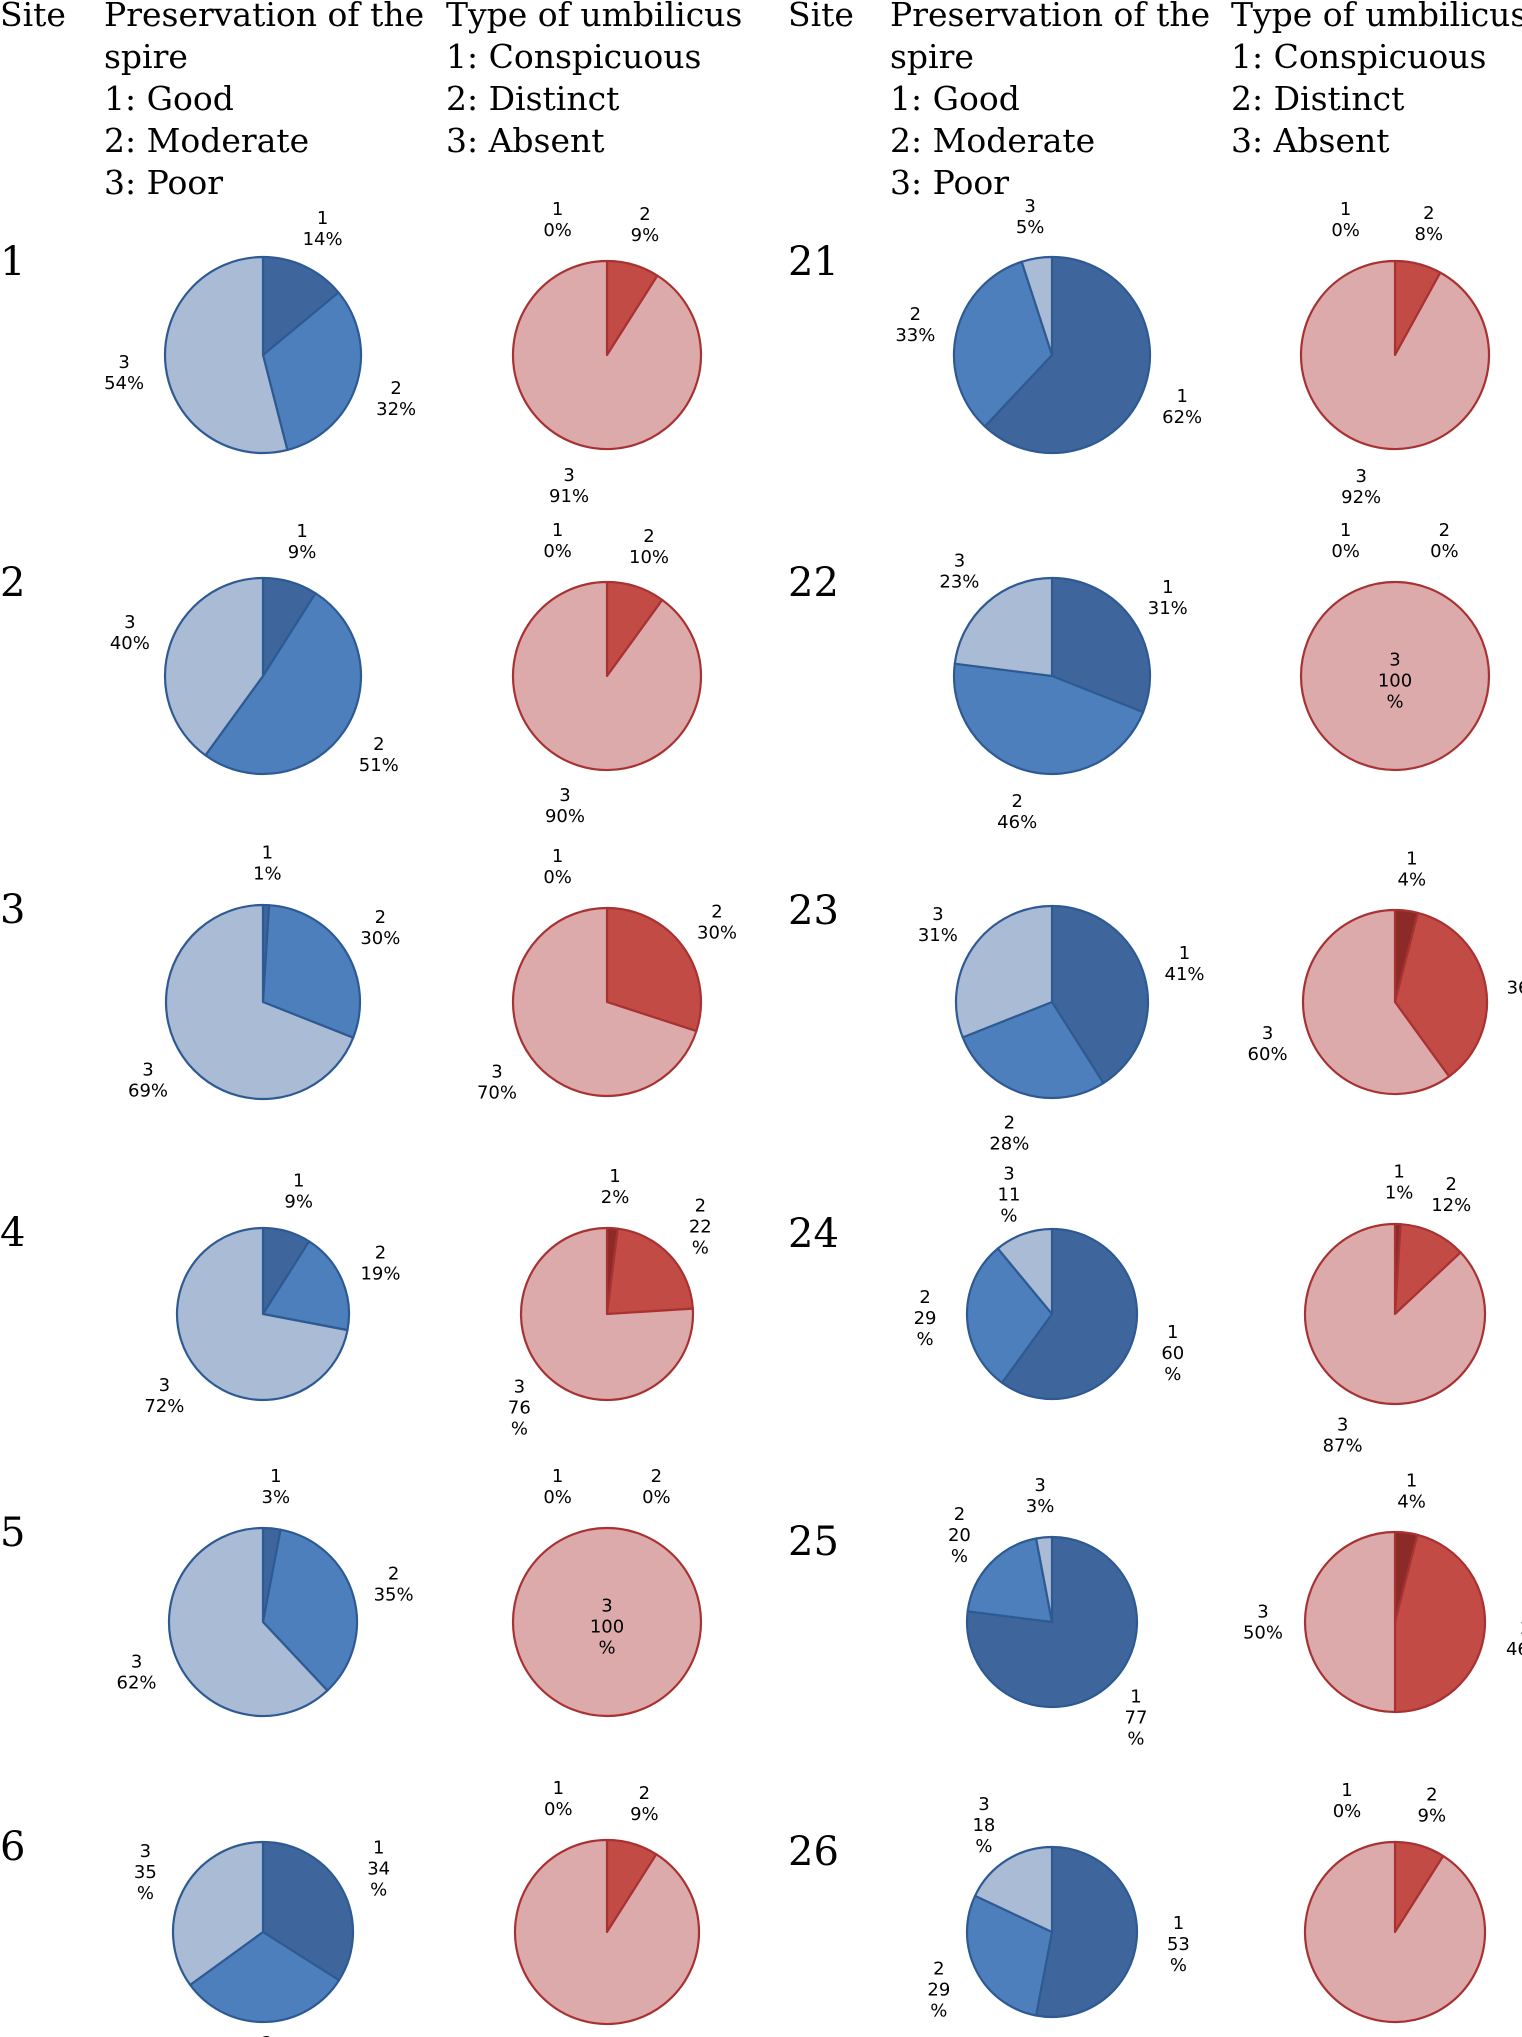 The height and width of the screenshot is (2037, 1522). What do you see at coordinates (959, 571) in the screenshot?
I see `pie-data-label: 3 23%` at bounding box center [959, 571].